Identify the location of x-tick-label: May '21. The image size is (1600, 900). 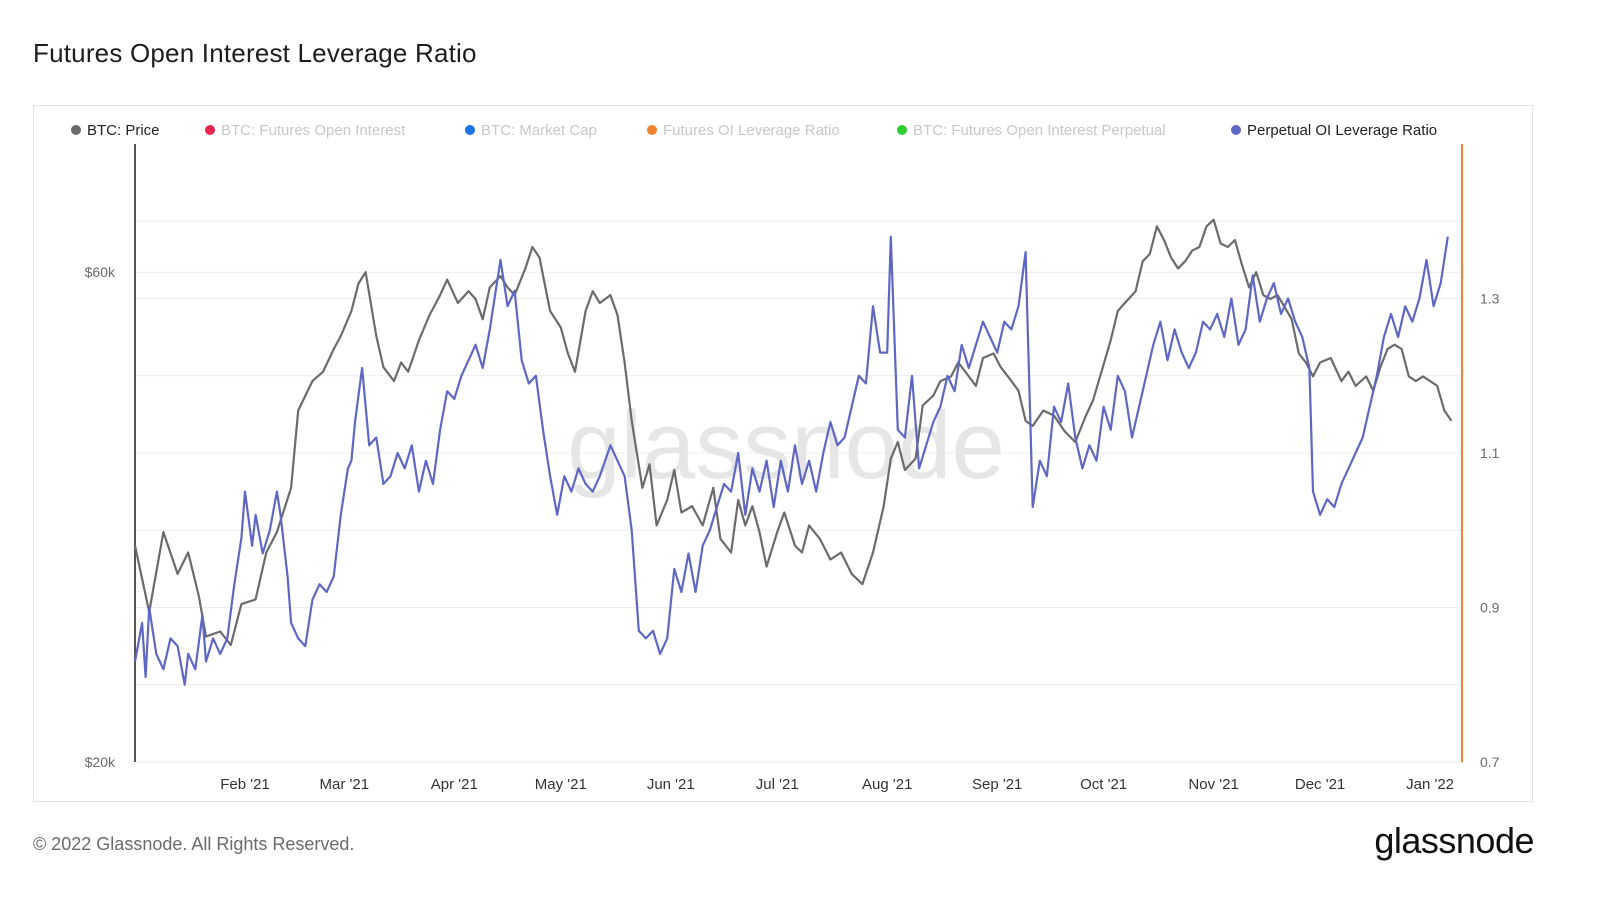
(561, 784).